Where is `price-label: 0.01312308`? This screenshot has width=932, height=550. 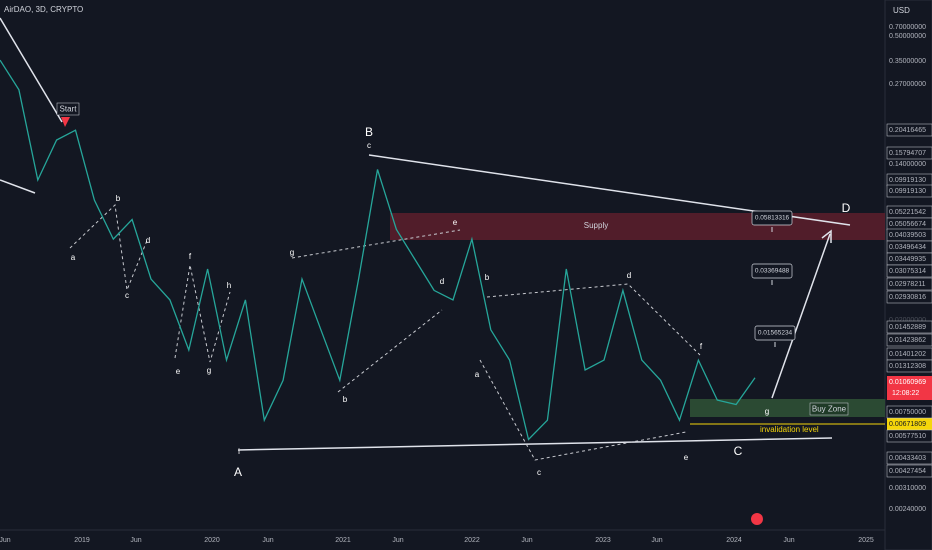 price-label: 0.01312308 is located at coordinates (907, 366).